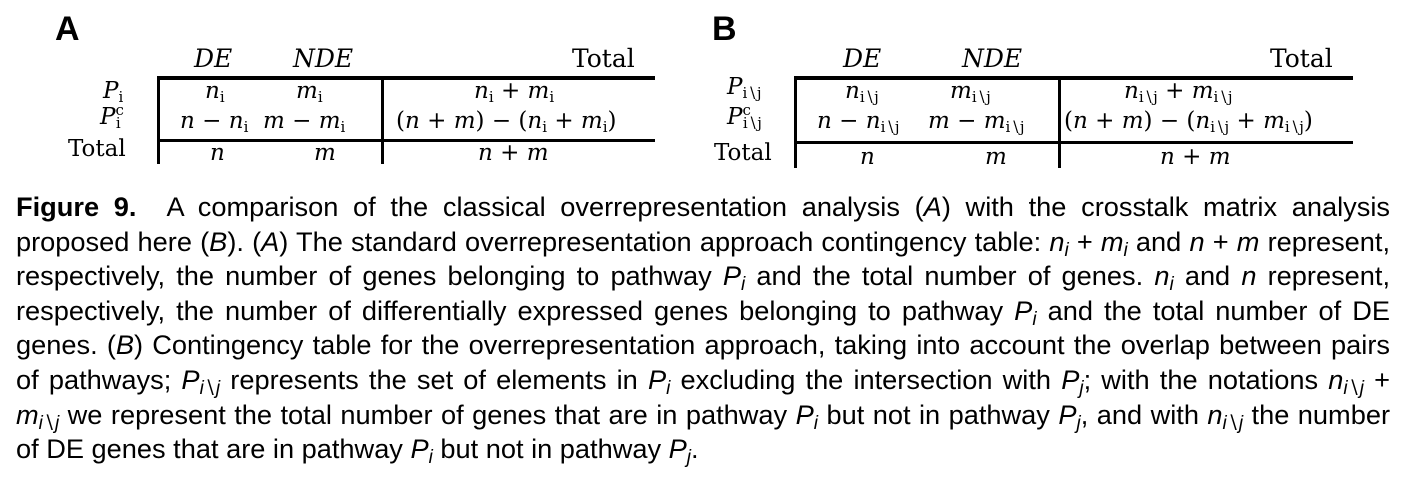  Describe the element at coordinates (1178, 92) in the screenshot. I see `cell-nij-plus-mij: ni∖j + mi∖j` at that location.